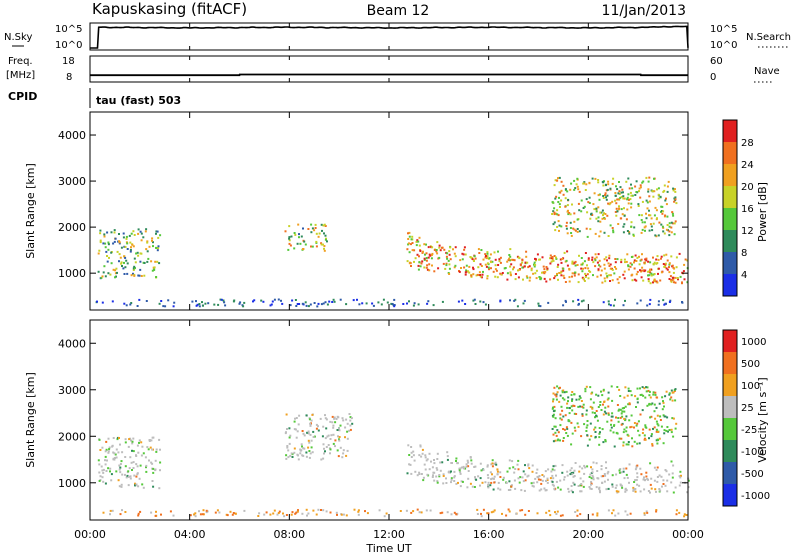 This screenshot has height=554, width=800. Describe the element at coordinates (389, 75) in the screenshot. I see `freq-series` at that location.